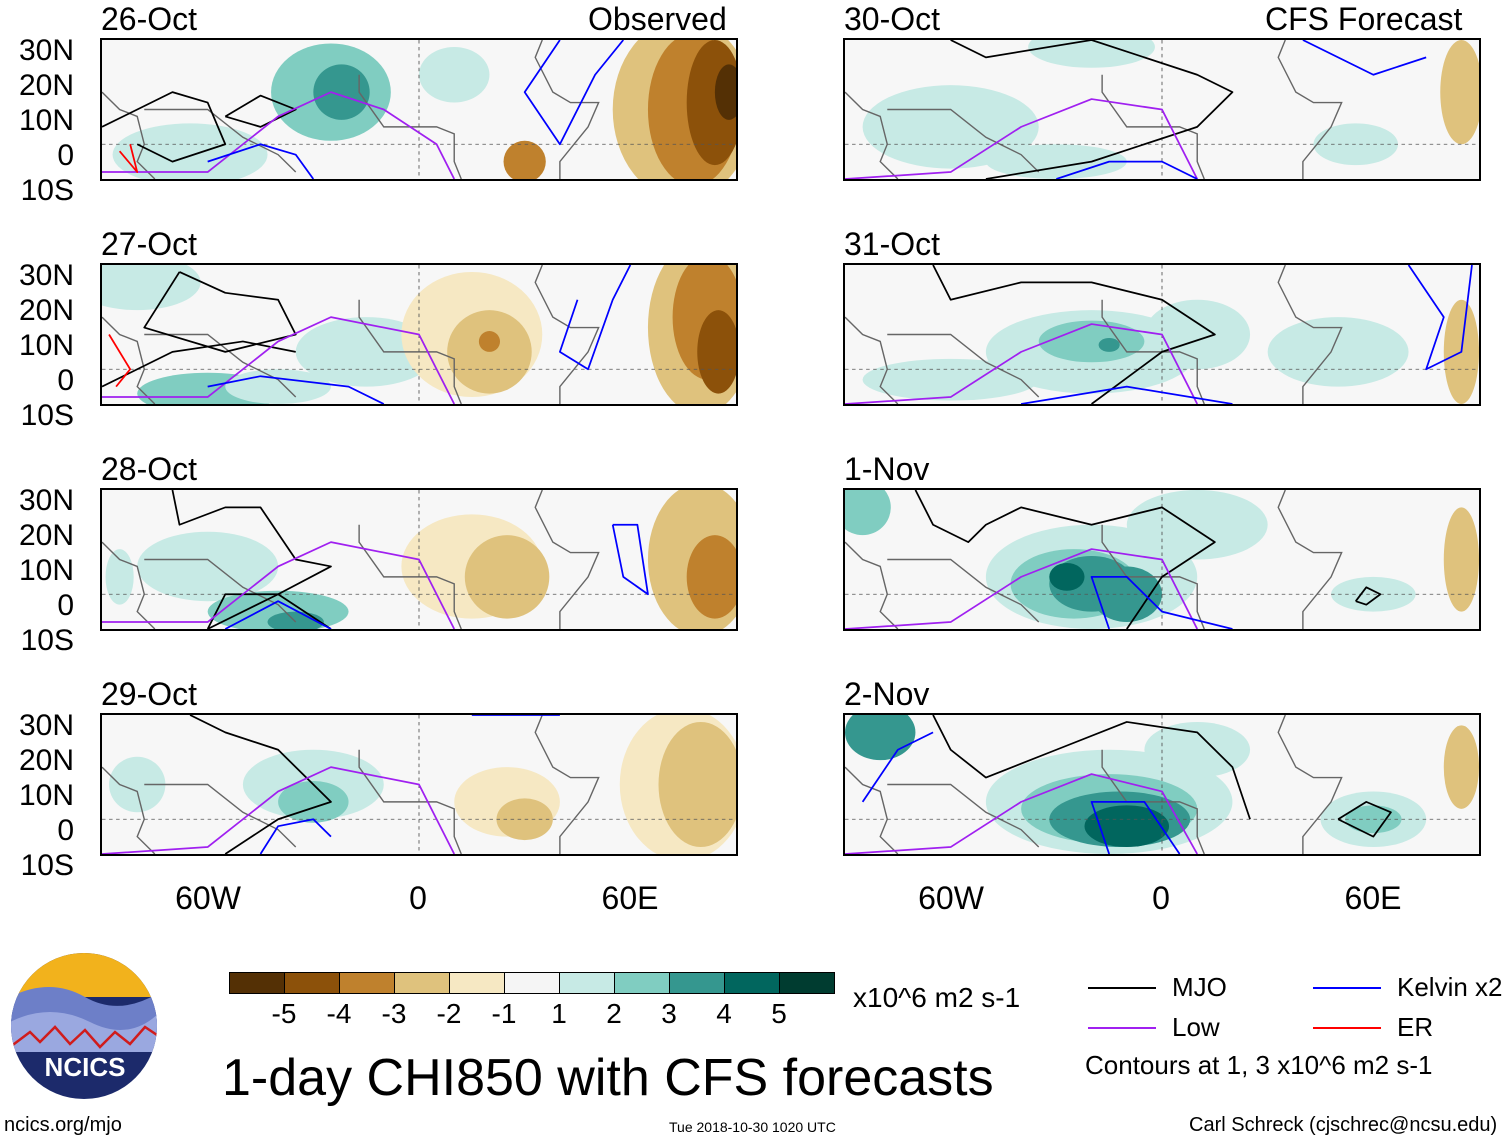  I want to click on panel-date-title: 31-Oct, so click(892, 244).